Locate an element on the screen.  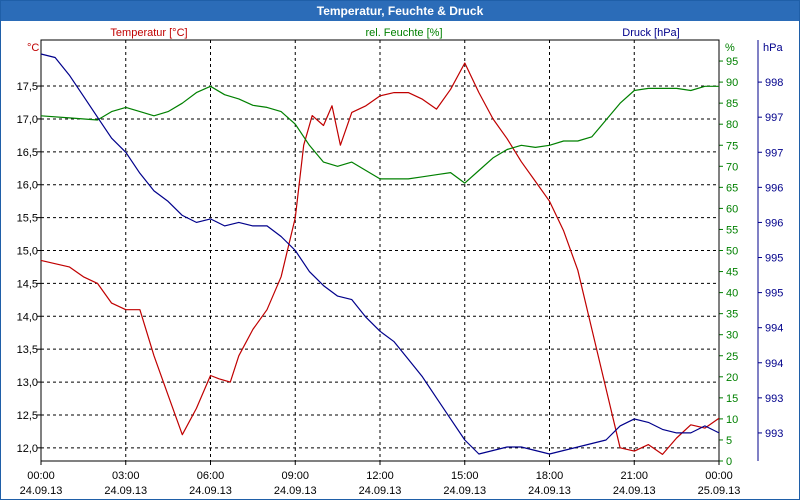
middle-tick-label: 95 is located at coordinates (732, 62).